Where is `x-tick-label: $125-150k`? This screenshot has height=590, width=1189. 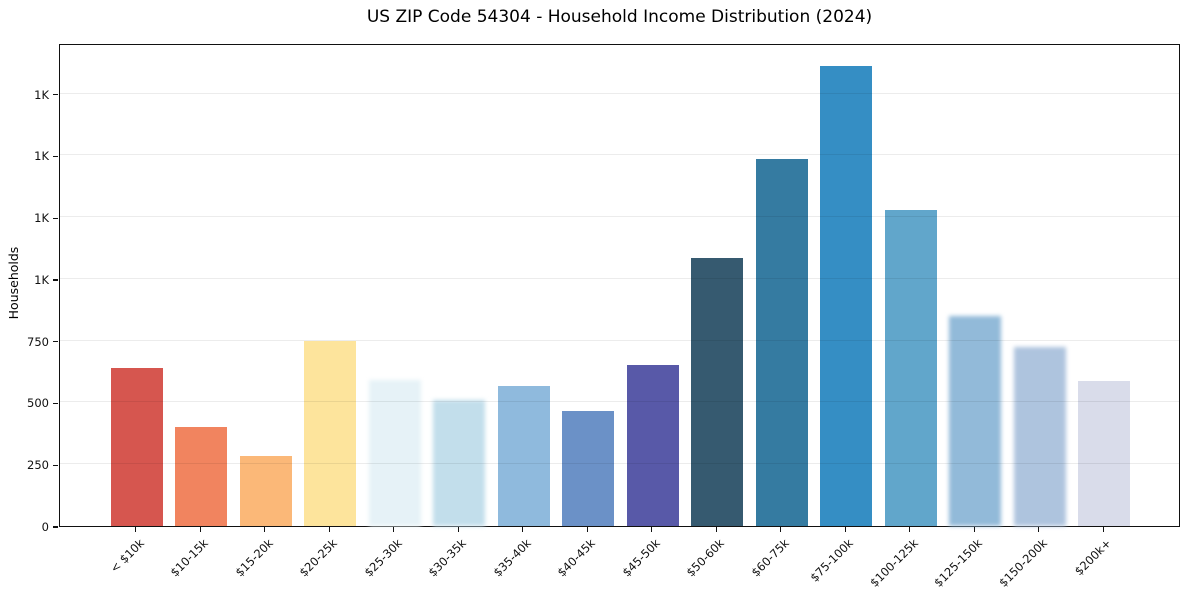 x-tick-label: $125-150k is located at coordinates (958, 563).